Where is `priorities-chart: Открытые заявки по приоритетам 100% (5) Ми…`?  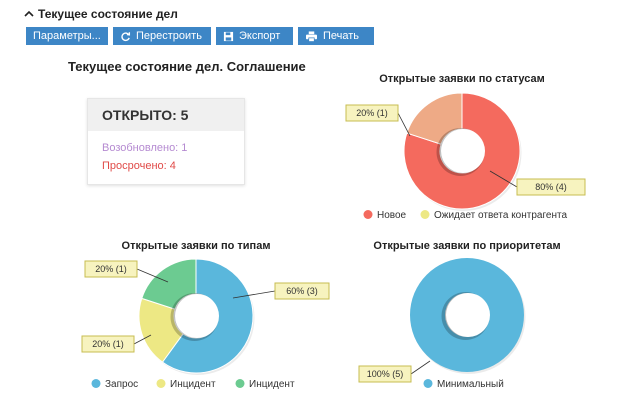
priorities-chart: Открытые заявки по приоритетам 100% (5) Ми… is located at coordinates (459, 315).